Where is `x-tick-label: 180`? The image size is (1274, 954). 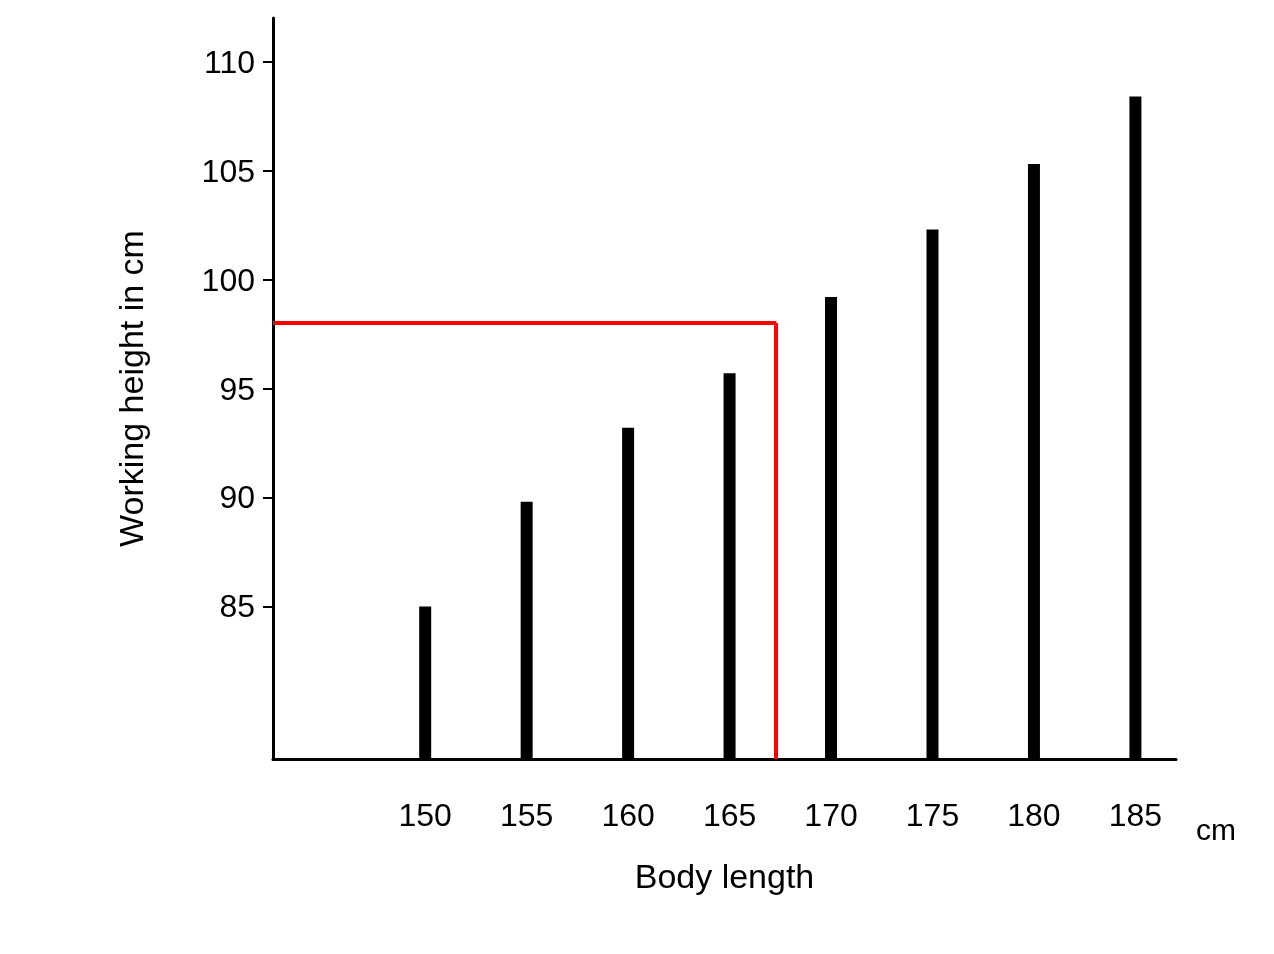
x-tick-label: 180 is located at coordinates (1034, 815).